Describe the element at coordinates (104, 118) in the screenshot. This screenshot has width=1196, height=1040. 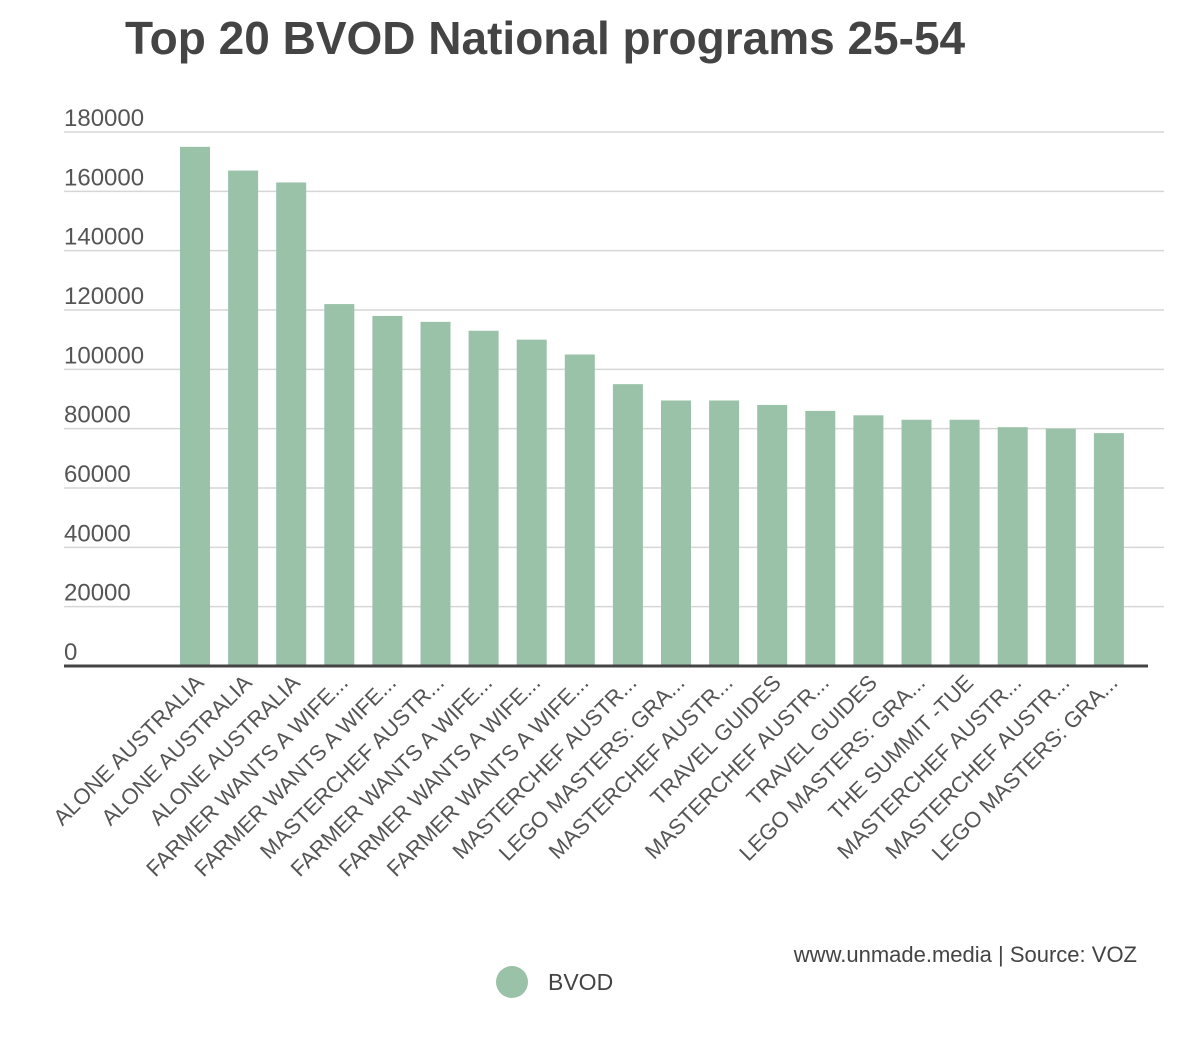
I see `y-tick-label: 180000` at that location.